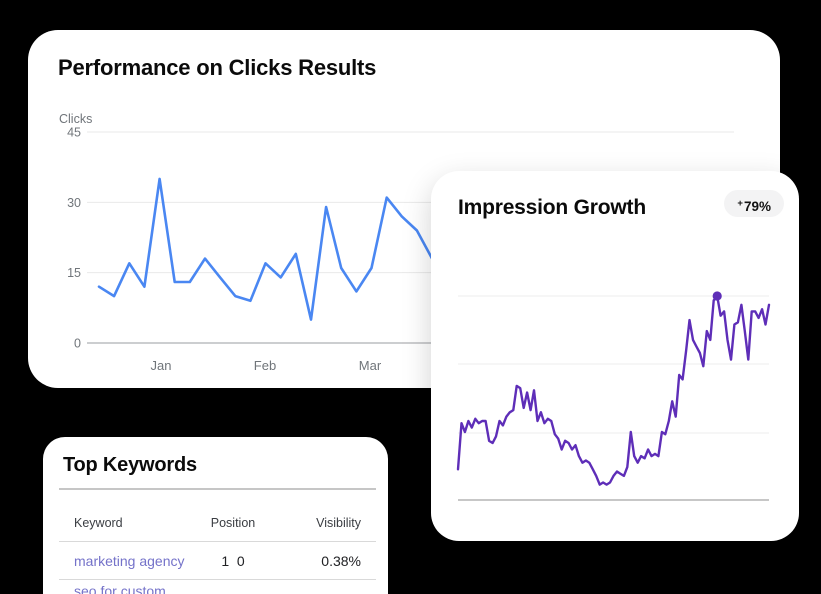 The image size is (821, 594). What do you see at coordinates (120, 588) in the screenshot?
I see `keyword-link: seo for custom website` at bounding box center [120, 588].